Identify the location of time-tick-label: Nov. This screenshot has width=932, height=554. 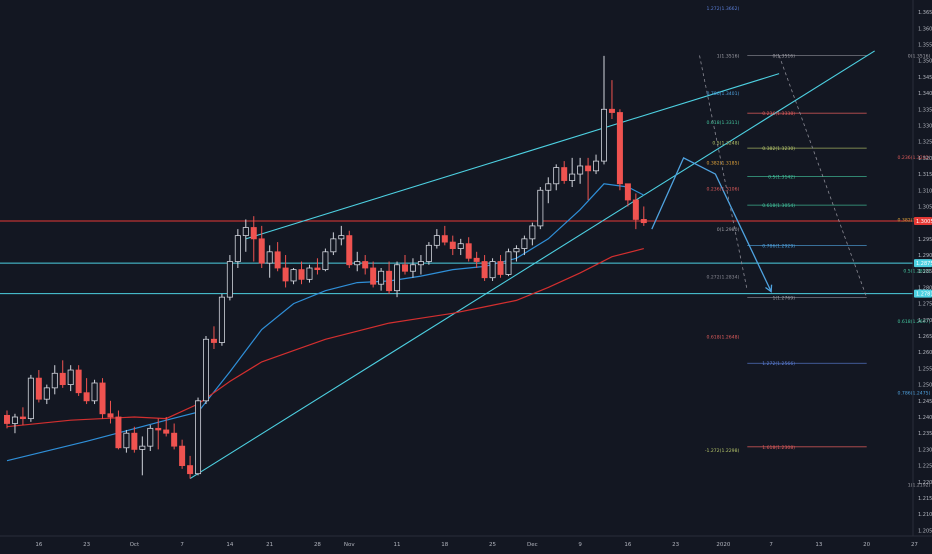
(349, 545).